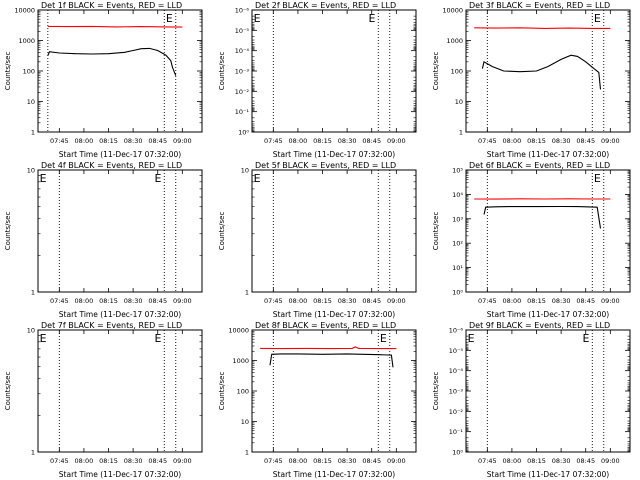 The height and width of the screenshot is (480, 640). I want to click on chart-title: Det 2f BLACK = Events, RED = LLD, so click(325, 5).